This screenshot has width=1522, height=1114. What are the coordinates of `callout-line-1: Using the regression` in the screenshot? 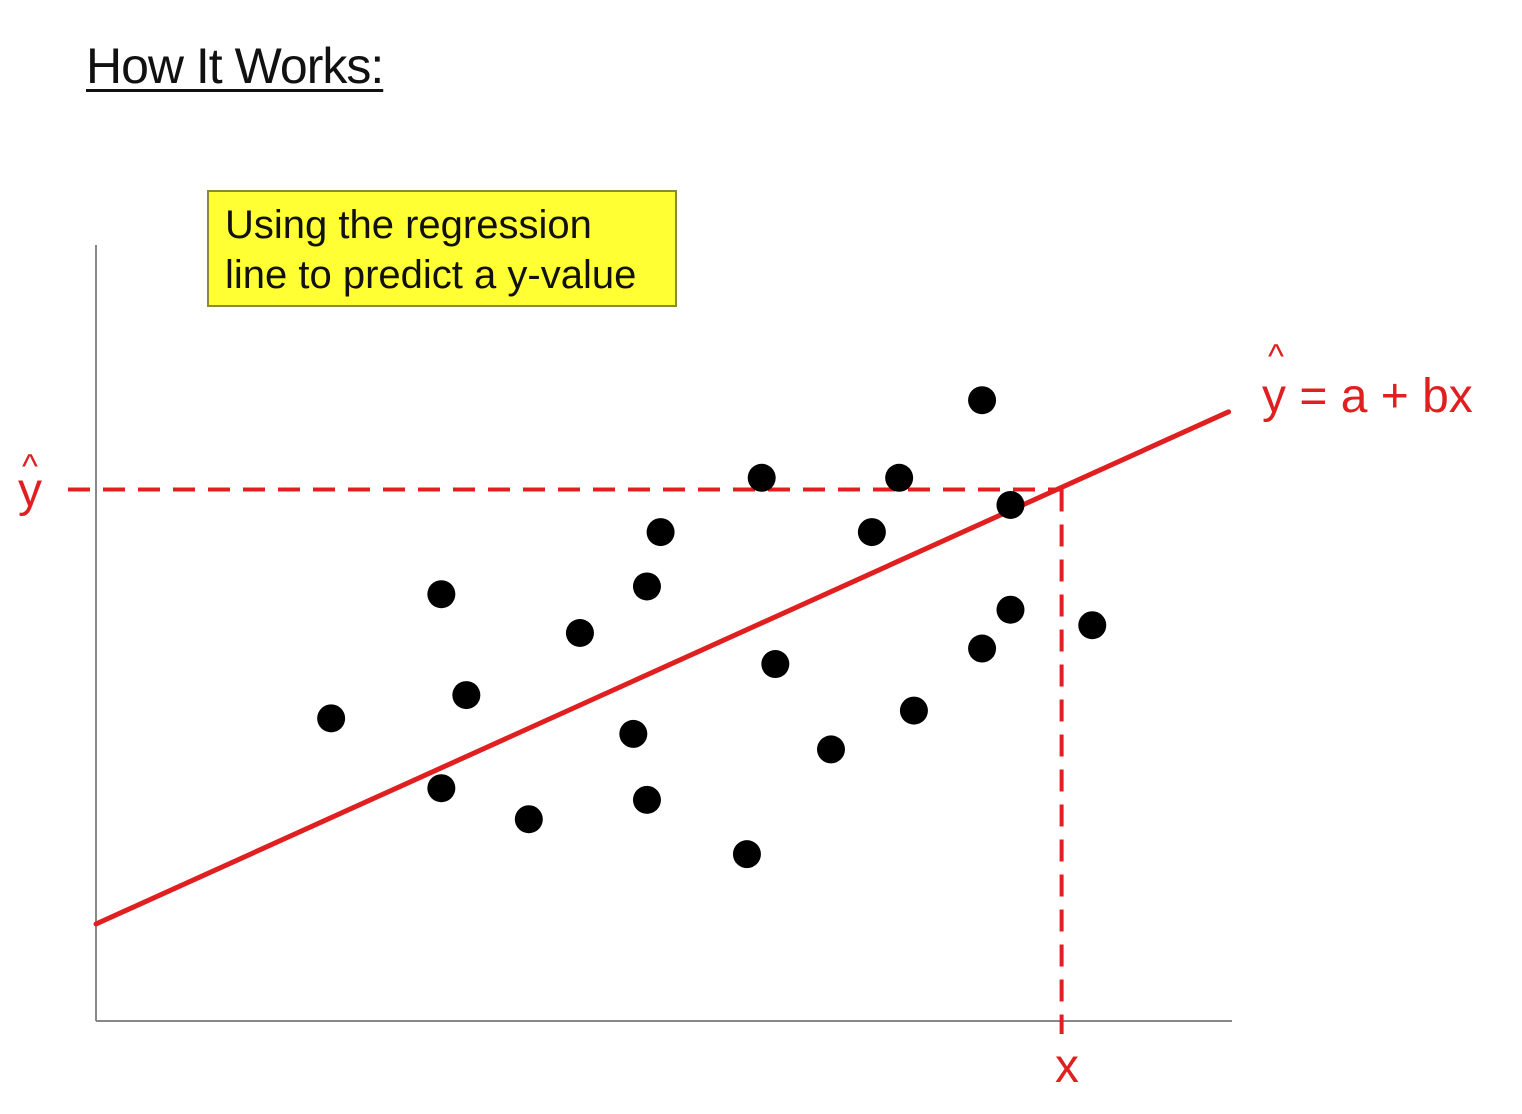 It's located at (408, 225).